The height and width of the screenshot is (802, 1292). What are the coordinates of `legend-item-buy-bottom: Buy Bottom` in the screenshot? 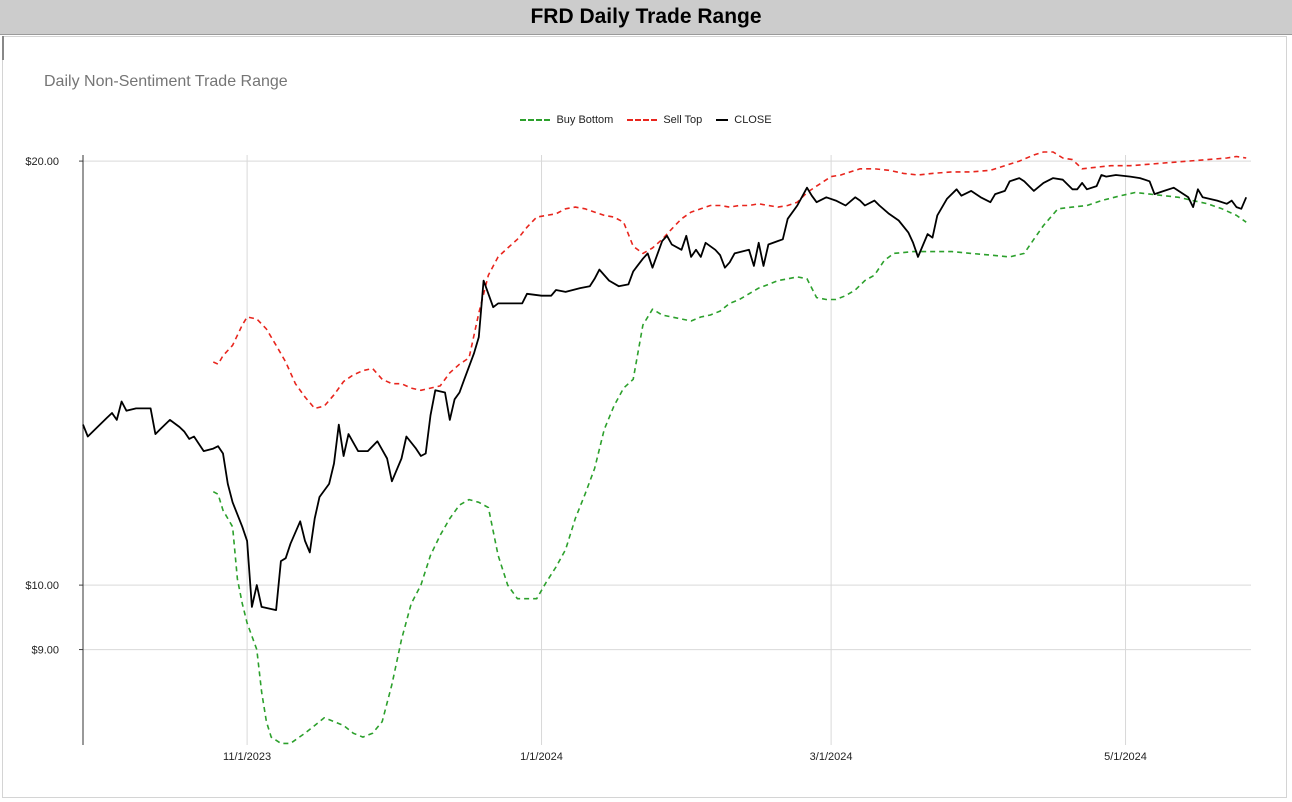 It's located at (566, 120).